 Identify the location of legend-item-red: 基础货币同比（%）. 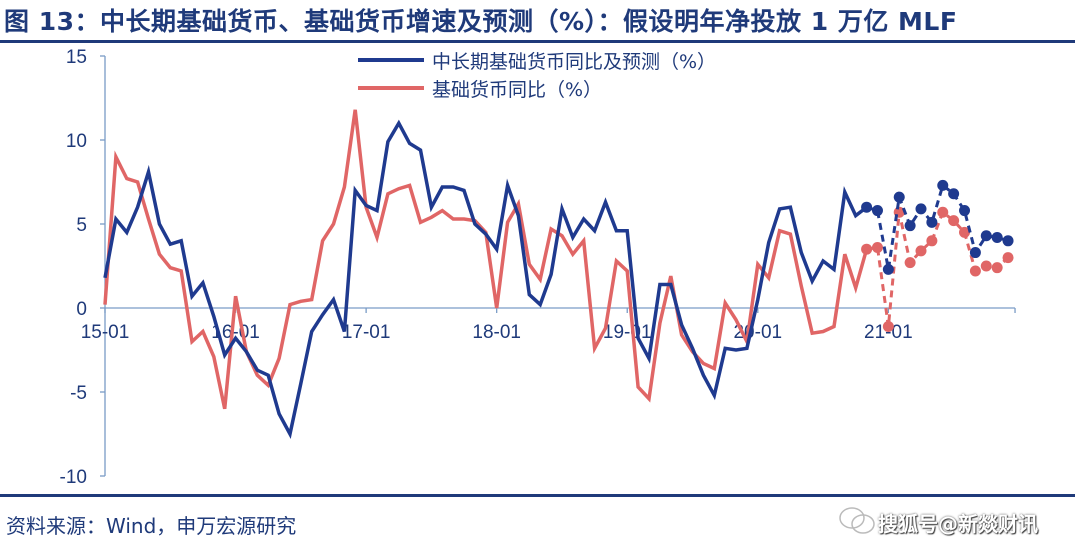
(537, 88).